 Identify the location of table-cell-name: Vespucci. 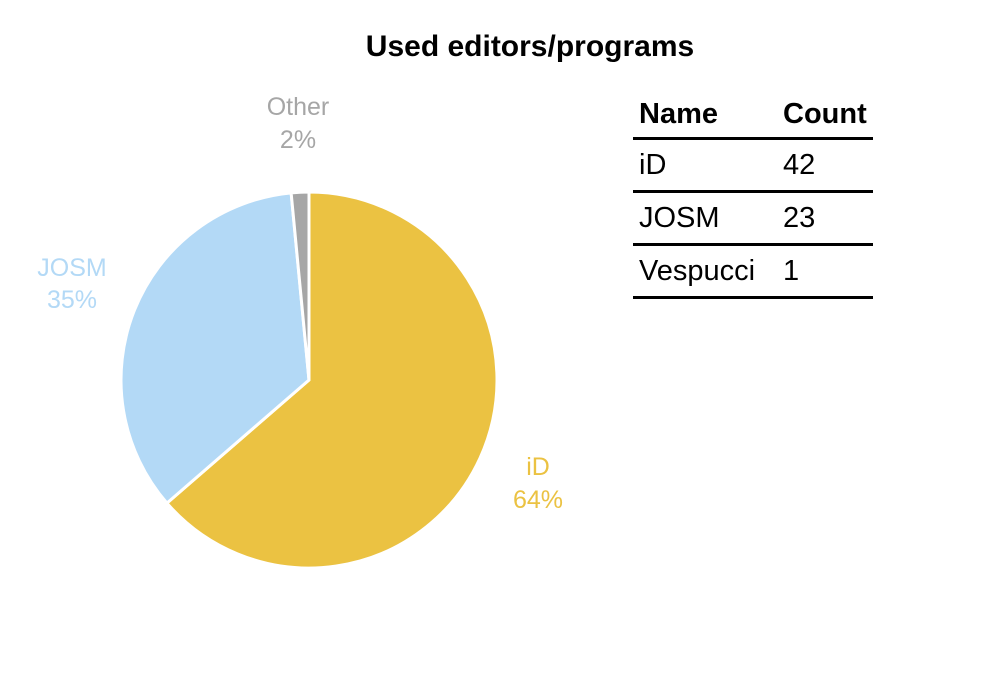
(705, 271).